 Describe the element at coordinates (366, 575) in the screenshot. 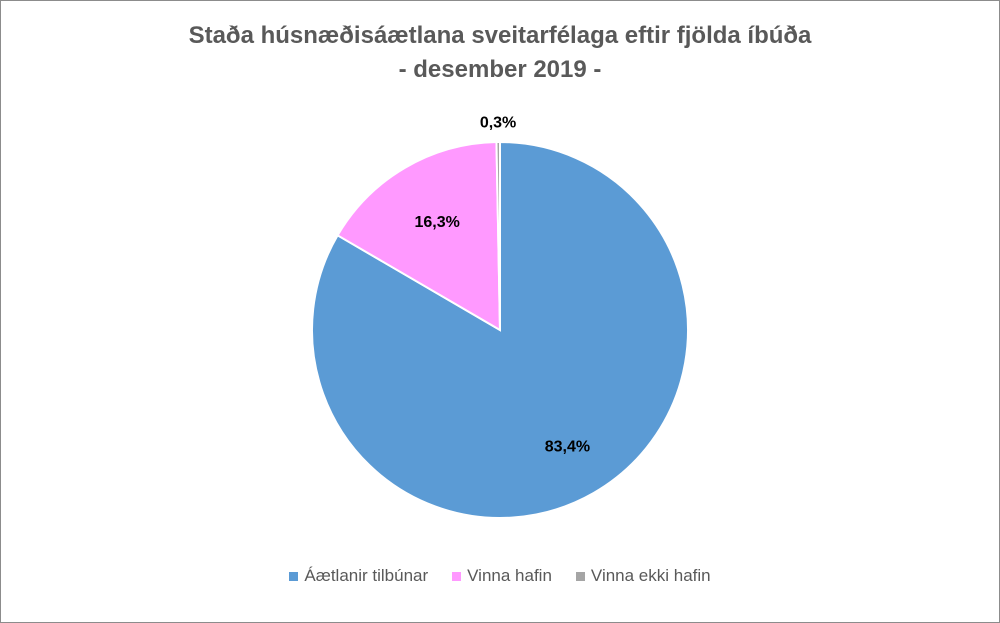

I see `legend-label: Áætlanir tilbúnar` at that location.